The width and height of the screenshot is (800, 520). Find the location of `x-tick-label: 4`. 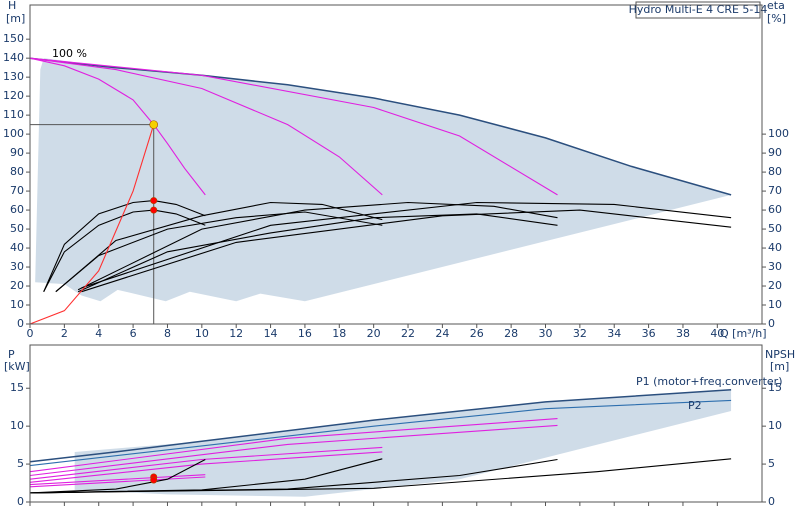

x-tick-label: 4 is located at coordinates (98, 333).